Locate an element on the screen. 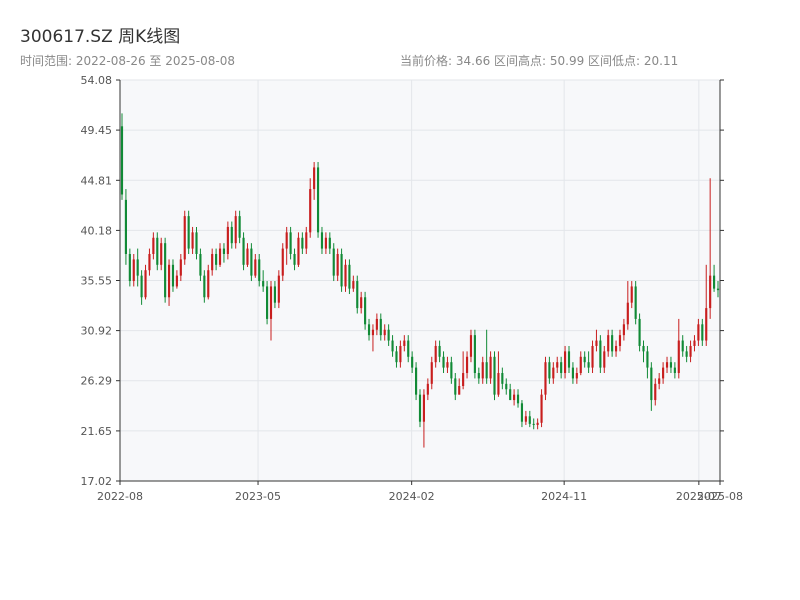 The height and width of the screenshot is (600, 800). x-tick-label: 2025-08 is located at coordinates (720, 496).